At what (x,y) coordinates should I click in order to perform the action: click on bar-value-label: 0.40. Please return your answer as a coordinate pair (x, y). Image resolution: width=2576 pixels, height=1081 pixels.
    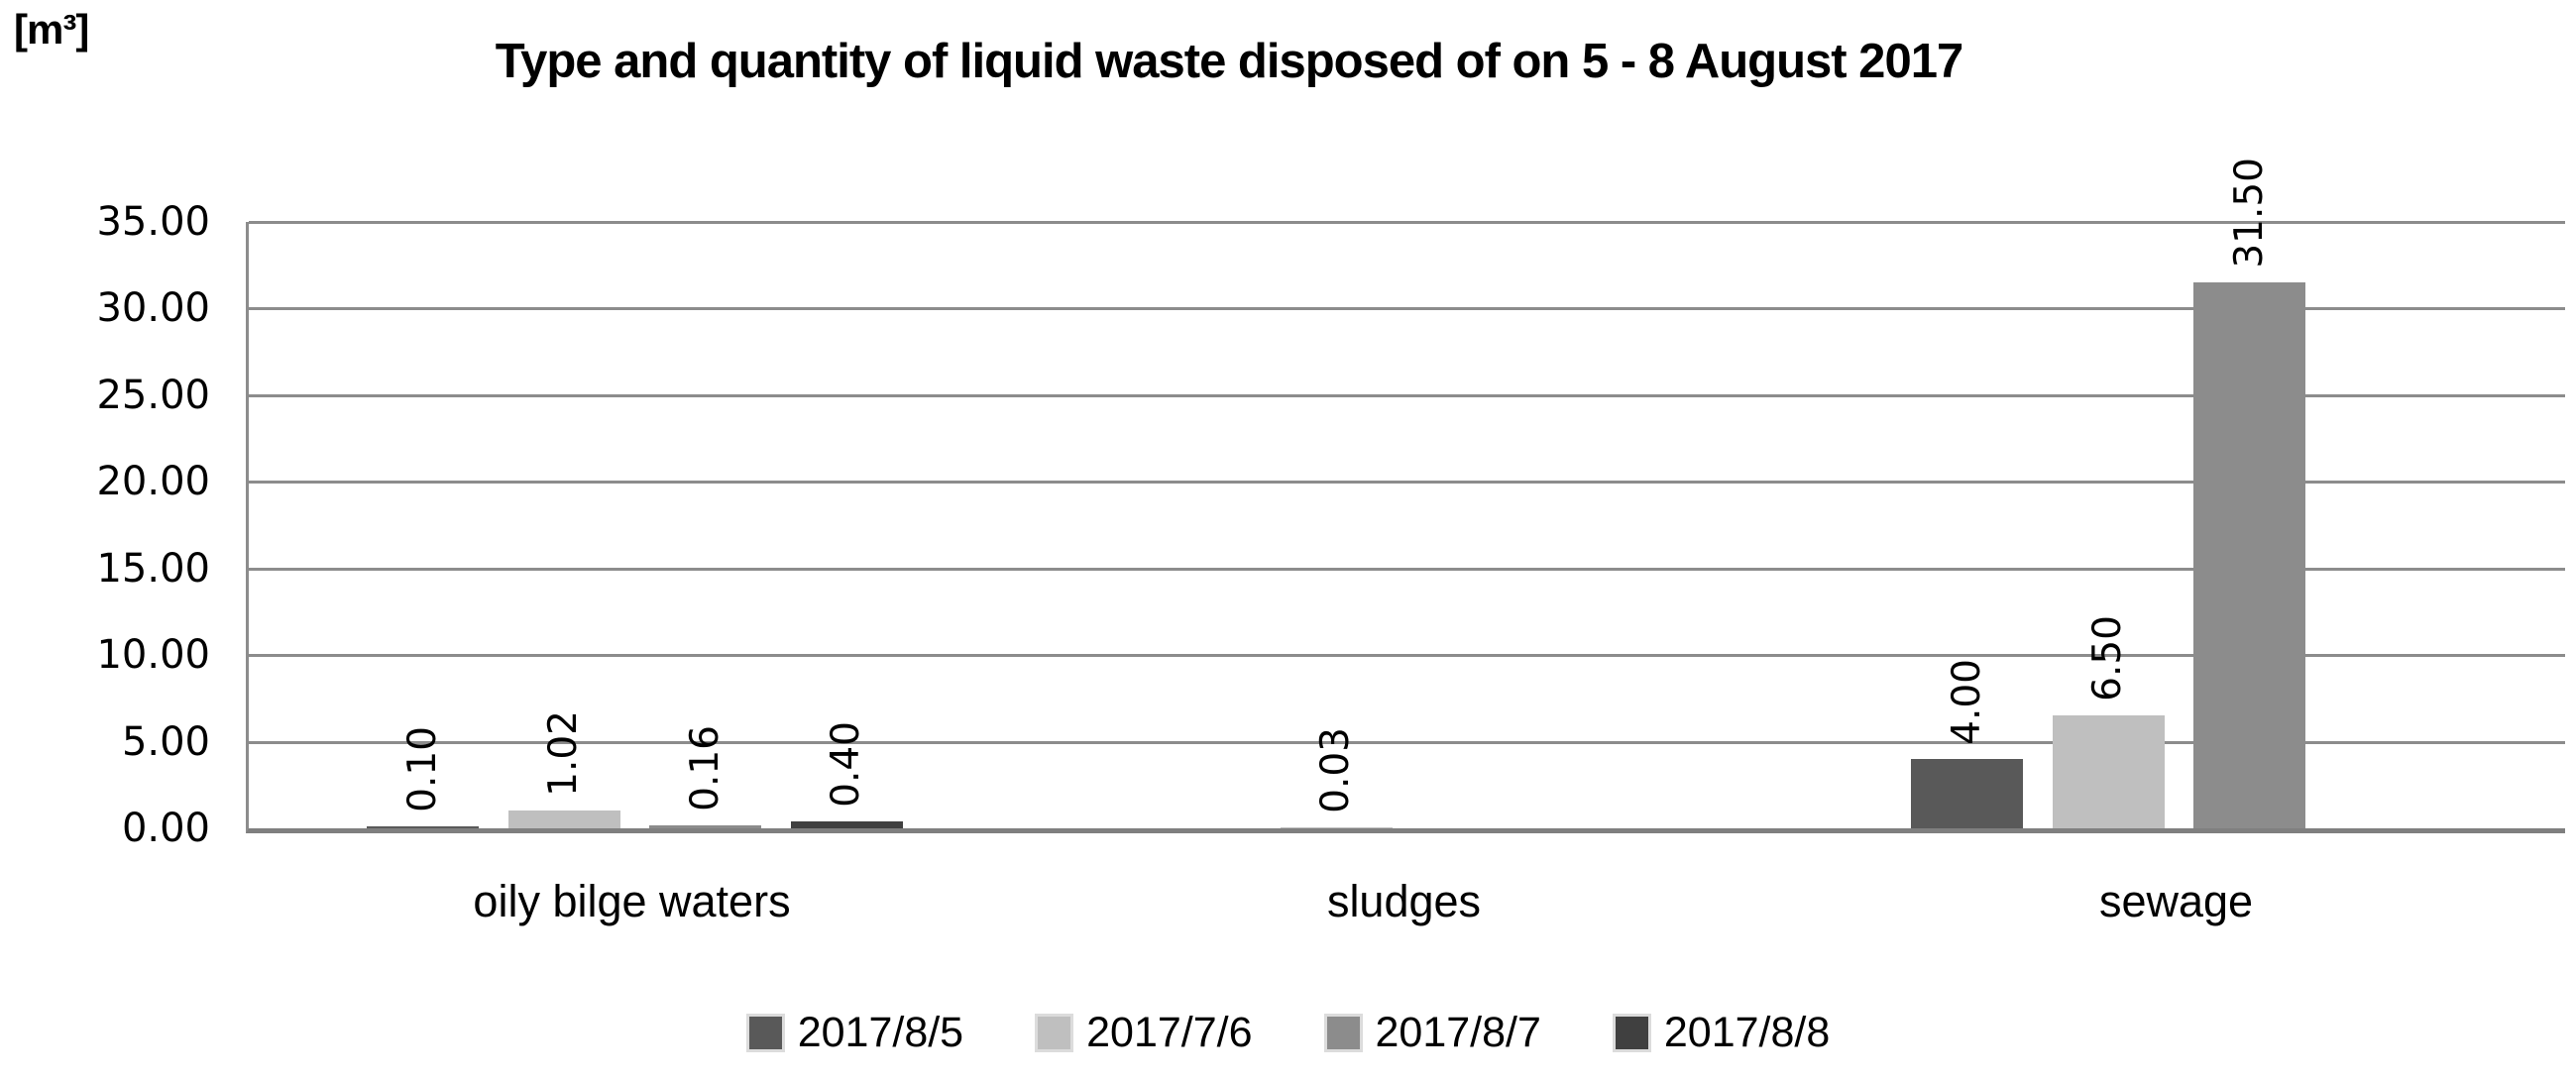
    Looking at the image, I should click on (846, 764).